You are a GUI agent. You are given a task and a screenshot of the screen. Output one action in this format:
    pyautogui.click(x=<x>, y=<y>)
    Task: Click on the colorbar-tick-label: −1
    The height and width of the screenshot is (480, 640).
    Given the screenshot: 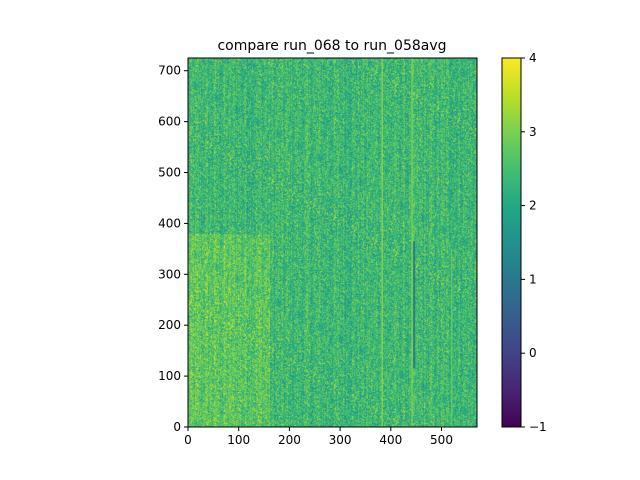 What is the action you would take?
    pyautogui.click(x=538, y=427)
    